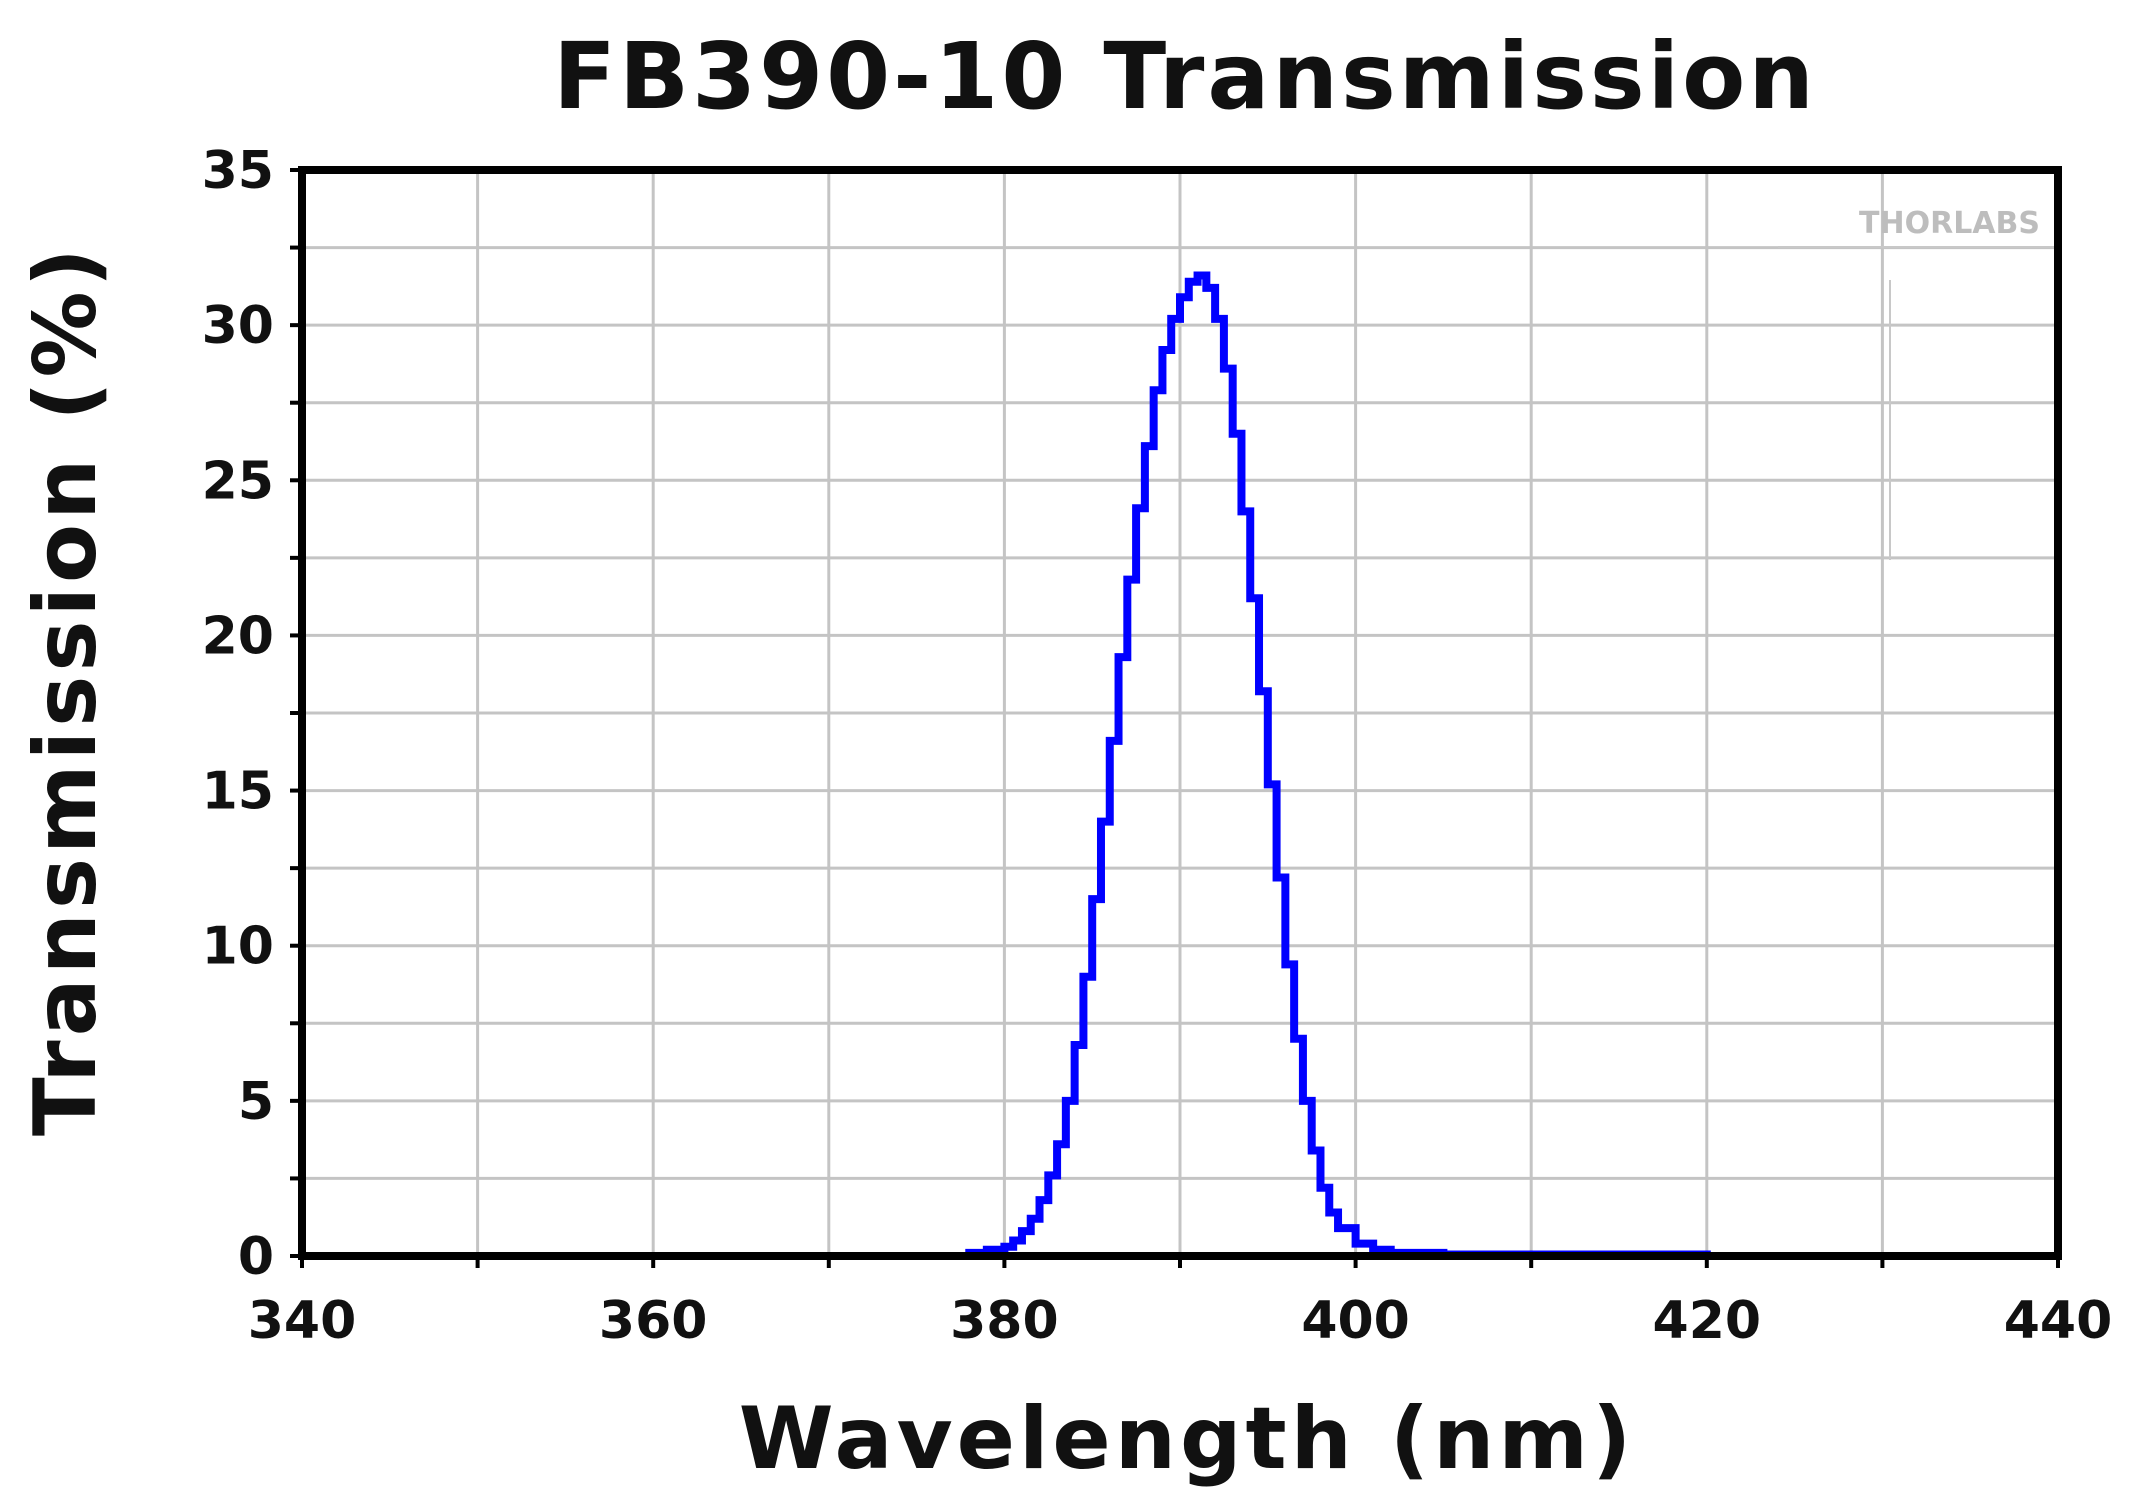 Image resolution: width=2129 pixels, height=1504 pixels. What do you see at coordinates (238, 326) in the screenshot?
I see `y-tick-label: 30` at bounding box center [238, 326].